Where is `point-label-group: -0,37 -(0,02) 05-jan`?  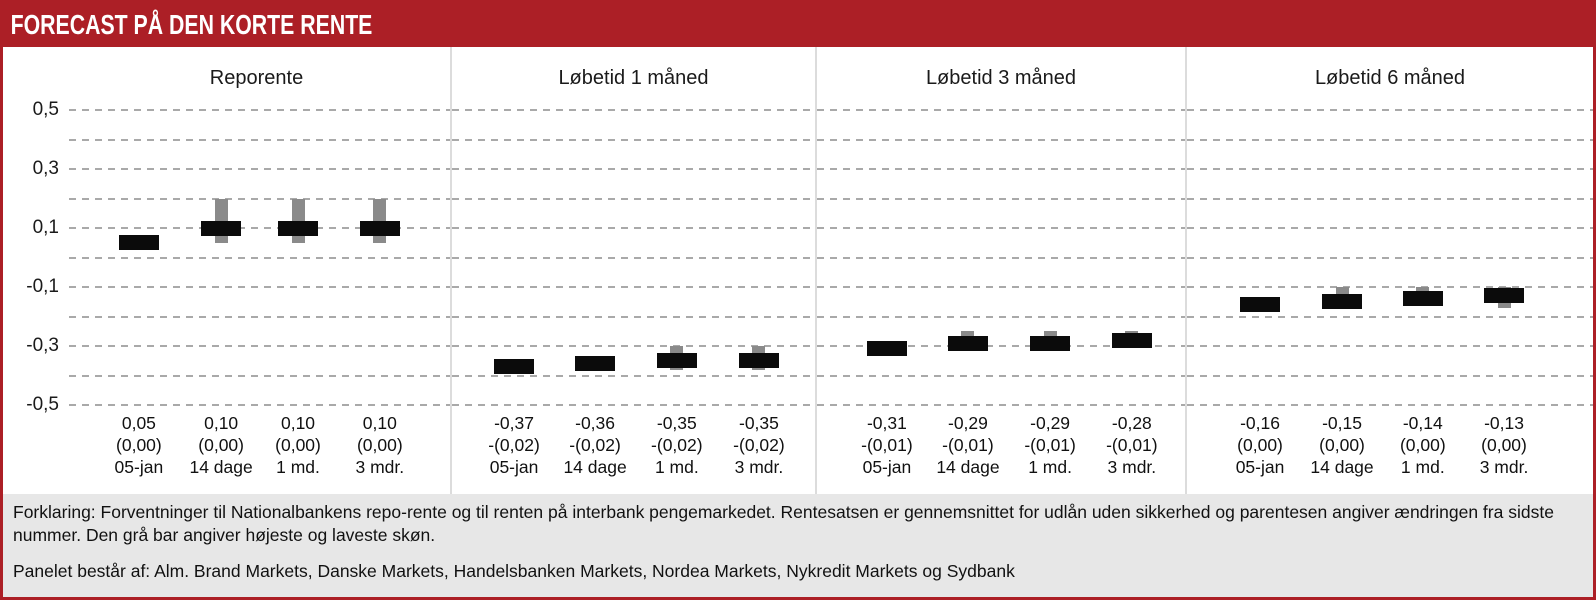
point-label-group: -0,37 -(0,02) 05-jan is located at coordinates (514, 445).